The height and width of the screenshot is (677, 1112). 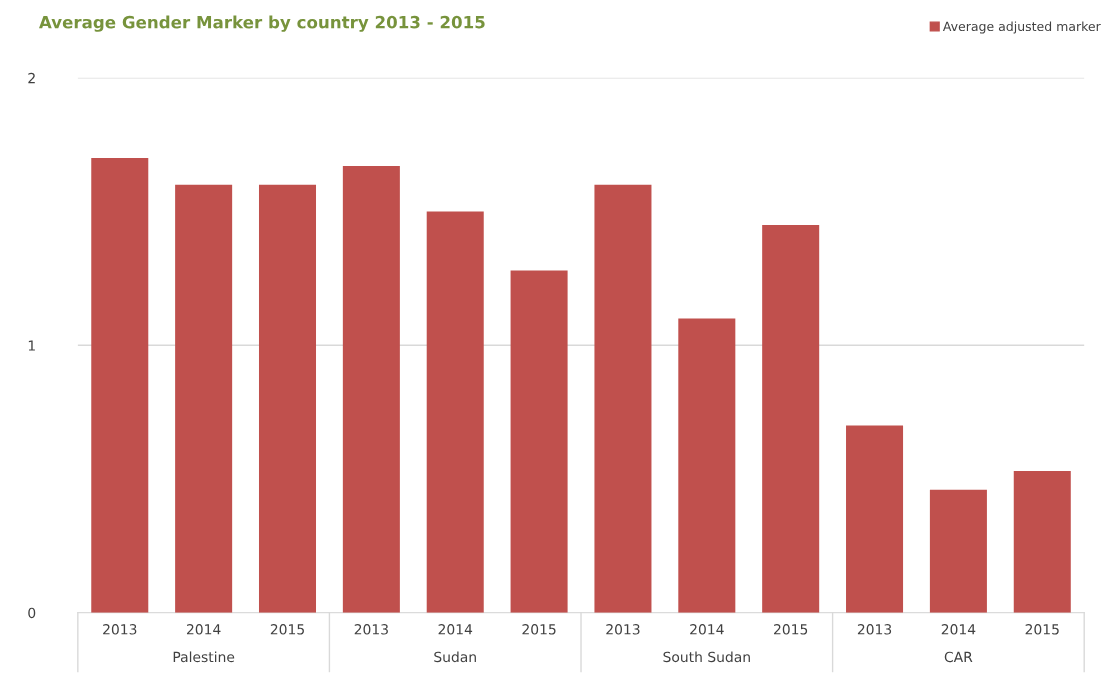 I want to click on y-tick-label: 1, so click(x=31, y=345).